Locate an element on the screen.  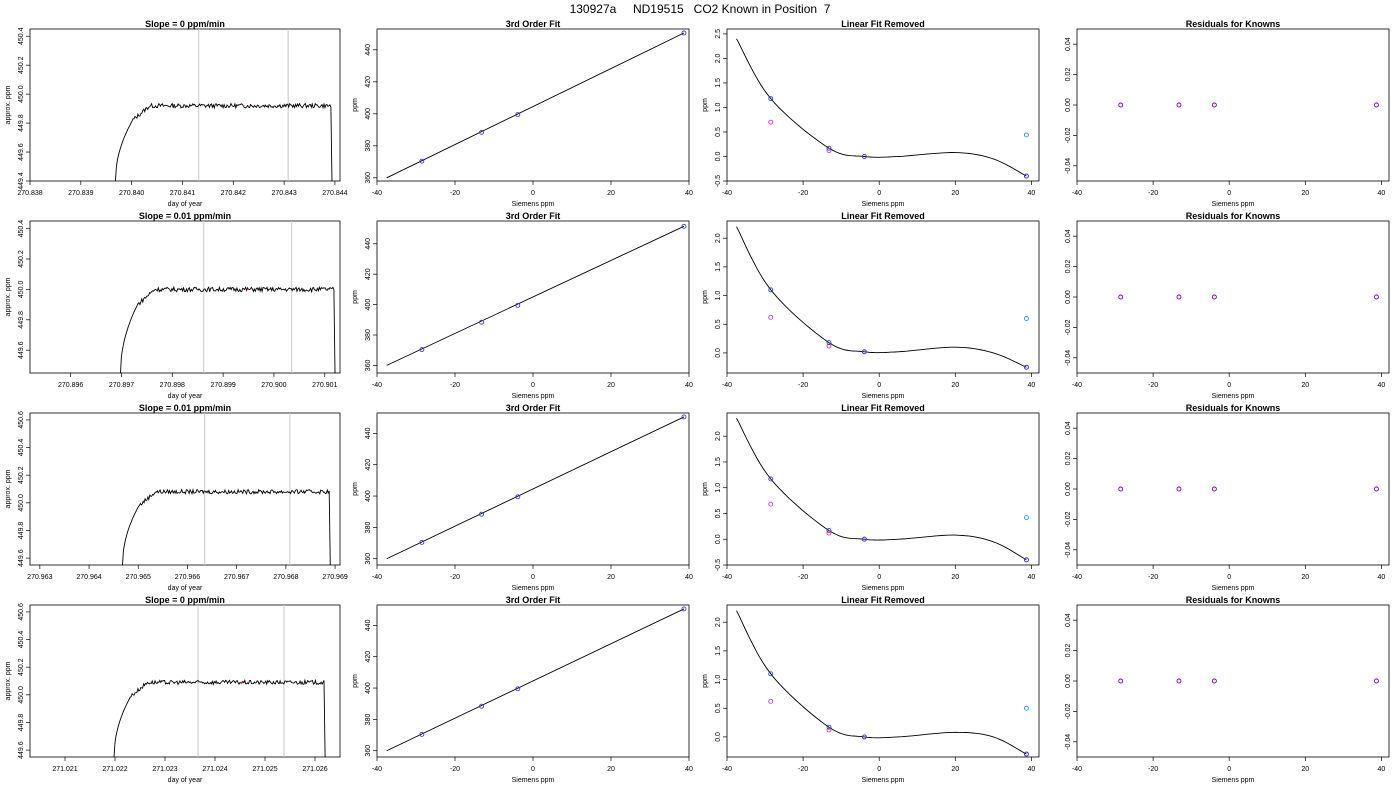
y-tick-label: 0.00 is located at coordinates (1068, 489).